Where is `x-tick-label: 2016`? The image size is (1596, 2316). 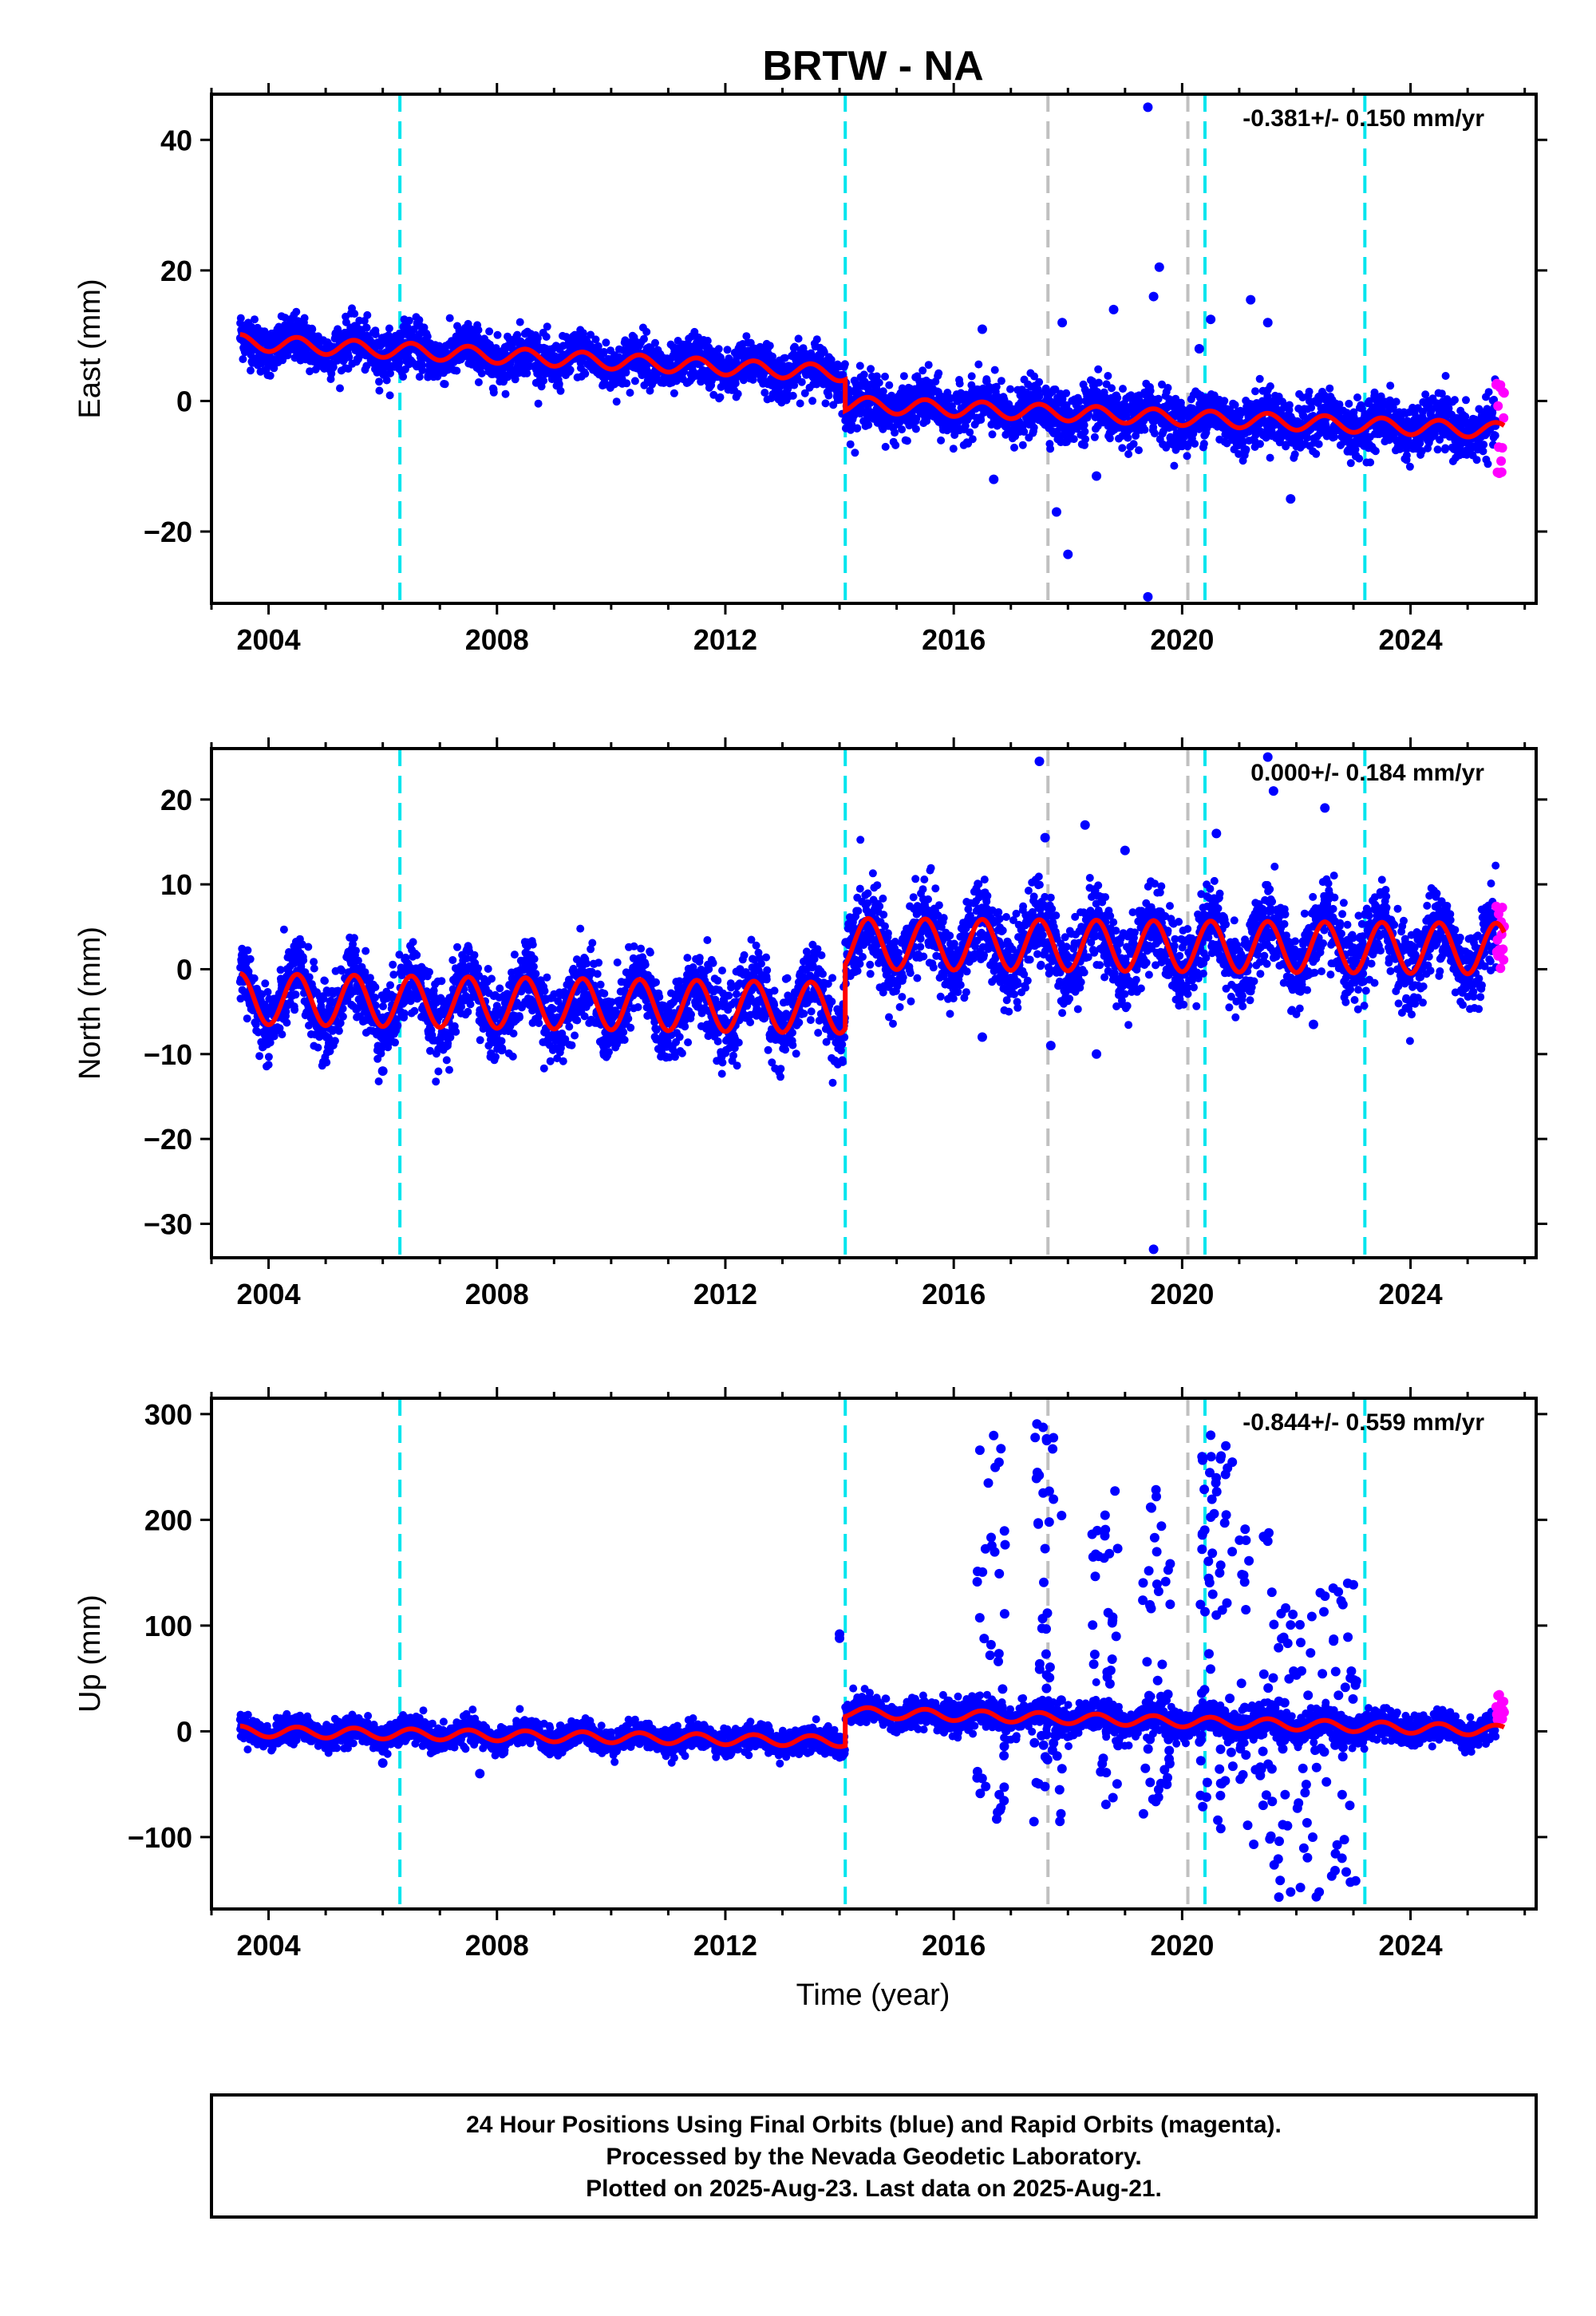 x-tick-label: 2016 is located at coordinates (954, 639).